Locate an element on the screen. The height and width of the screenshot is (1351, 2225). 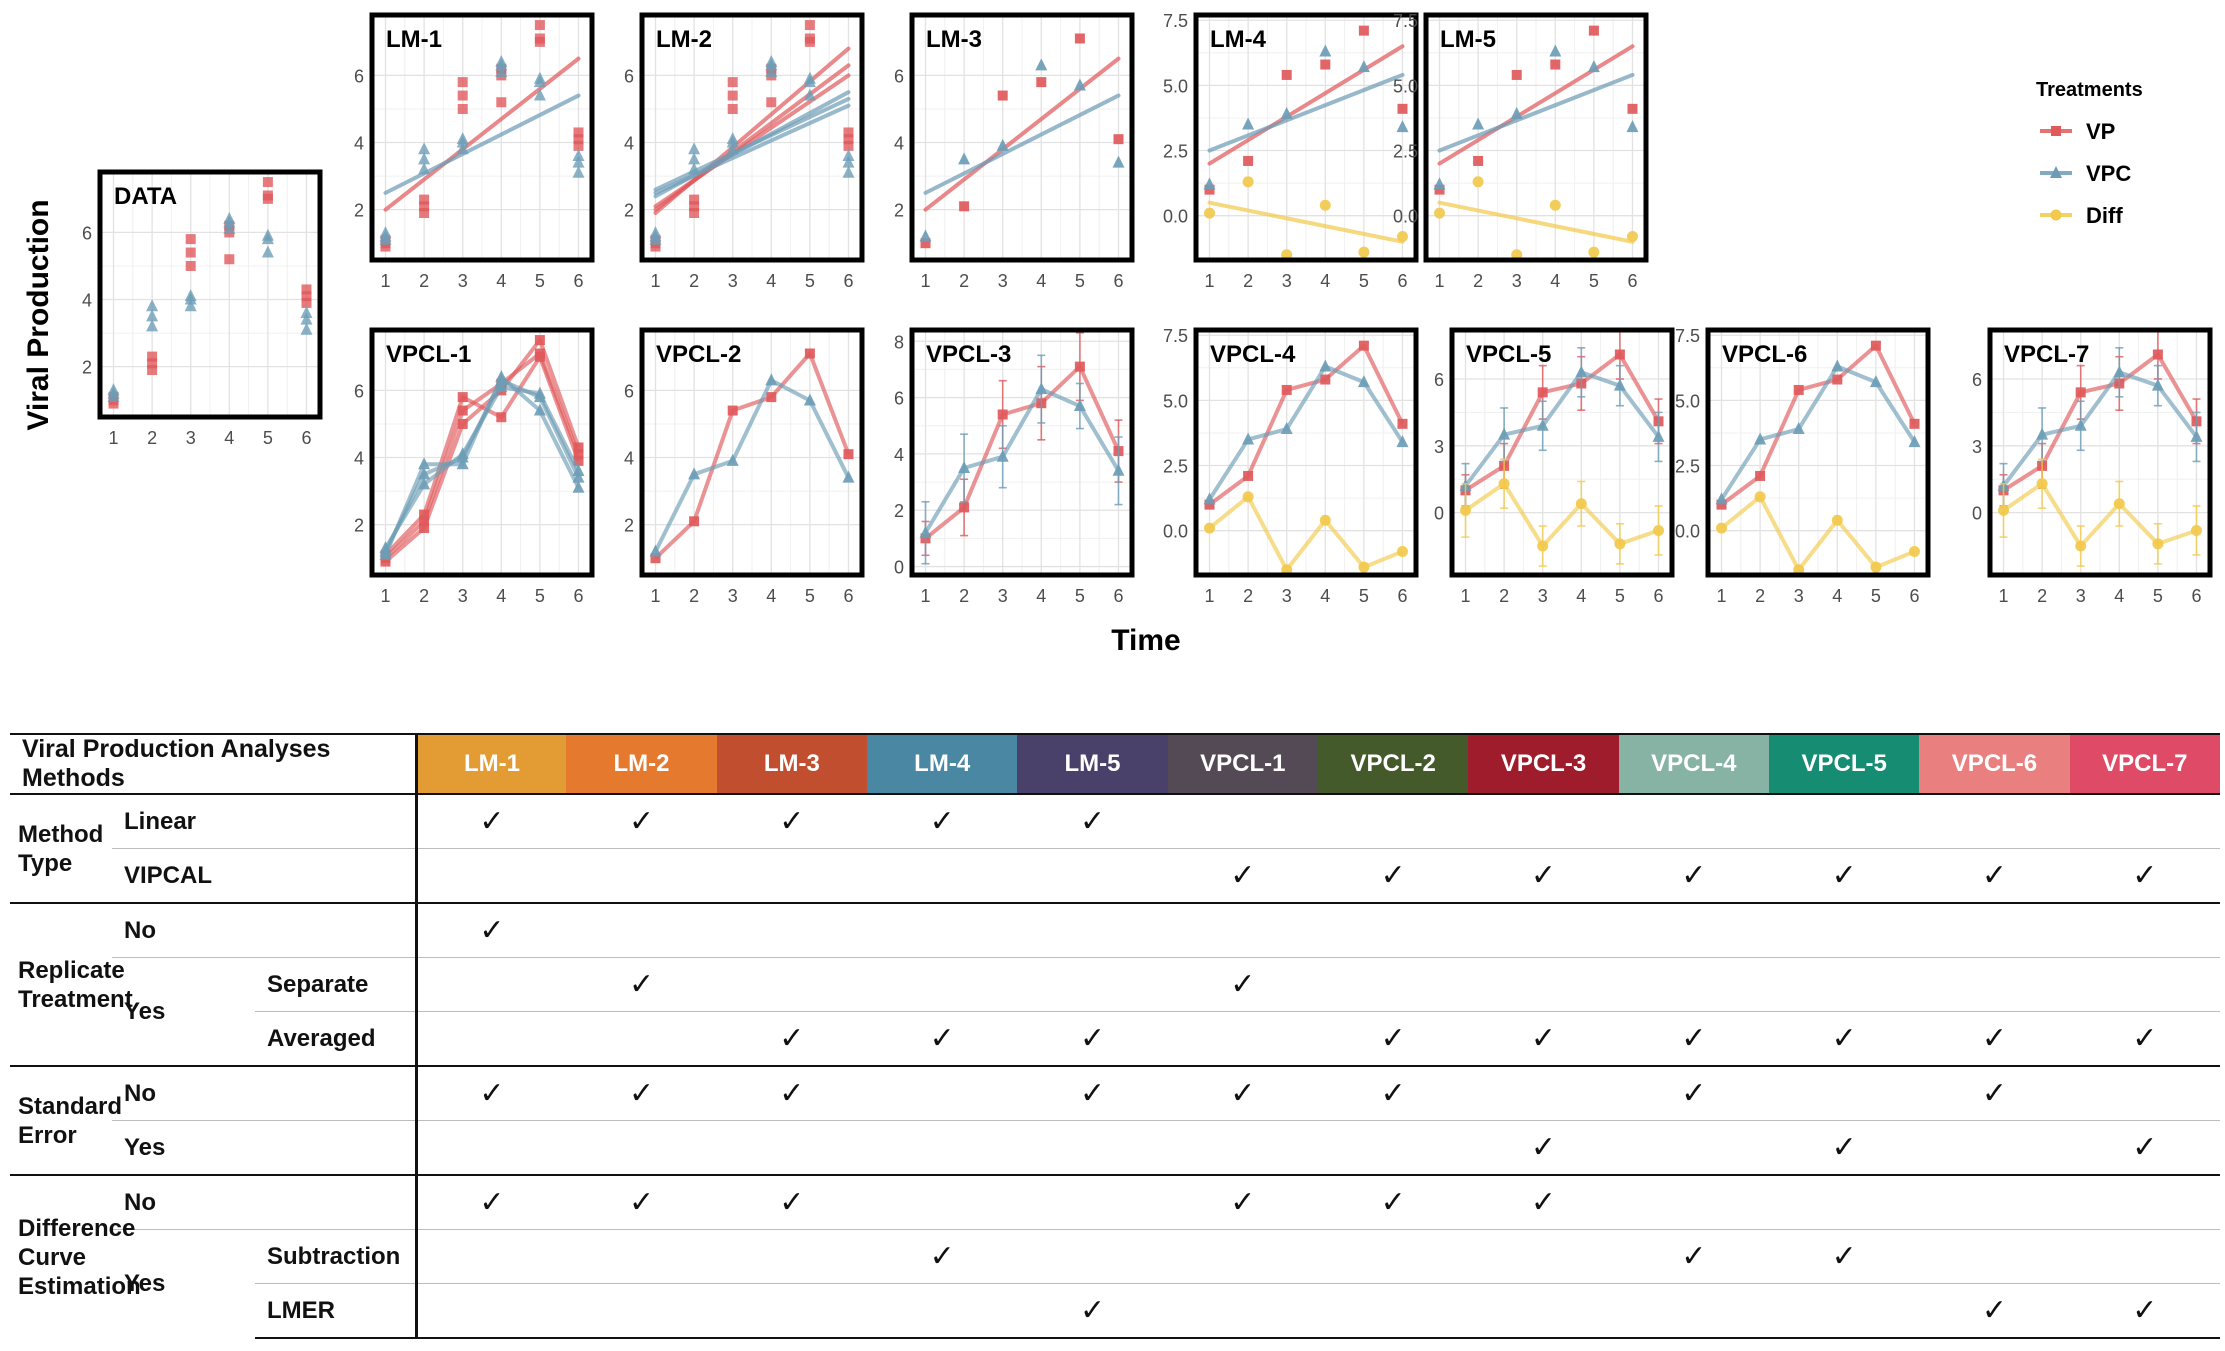
panel-lm-3: 2 4 6 1 2 3 4 5 6 LM-3 is located at coordinates (1014, 151).